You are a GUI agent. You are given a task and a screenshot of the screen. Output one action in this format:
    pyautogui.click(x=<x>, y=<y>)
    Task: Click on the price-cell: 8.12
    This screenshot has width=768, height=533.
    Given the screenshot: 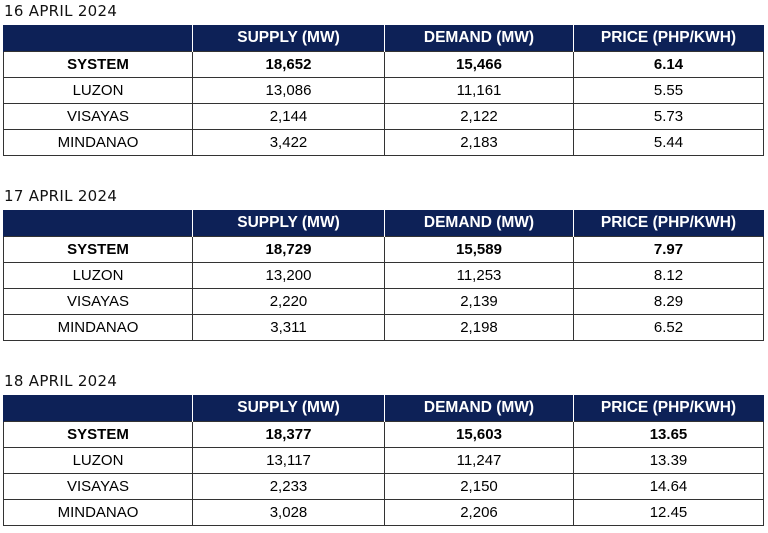 What is the action you would take?
    pyautogui.click(x=668, y=275)
    